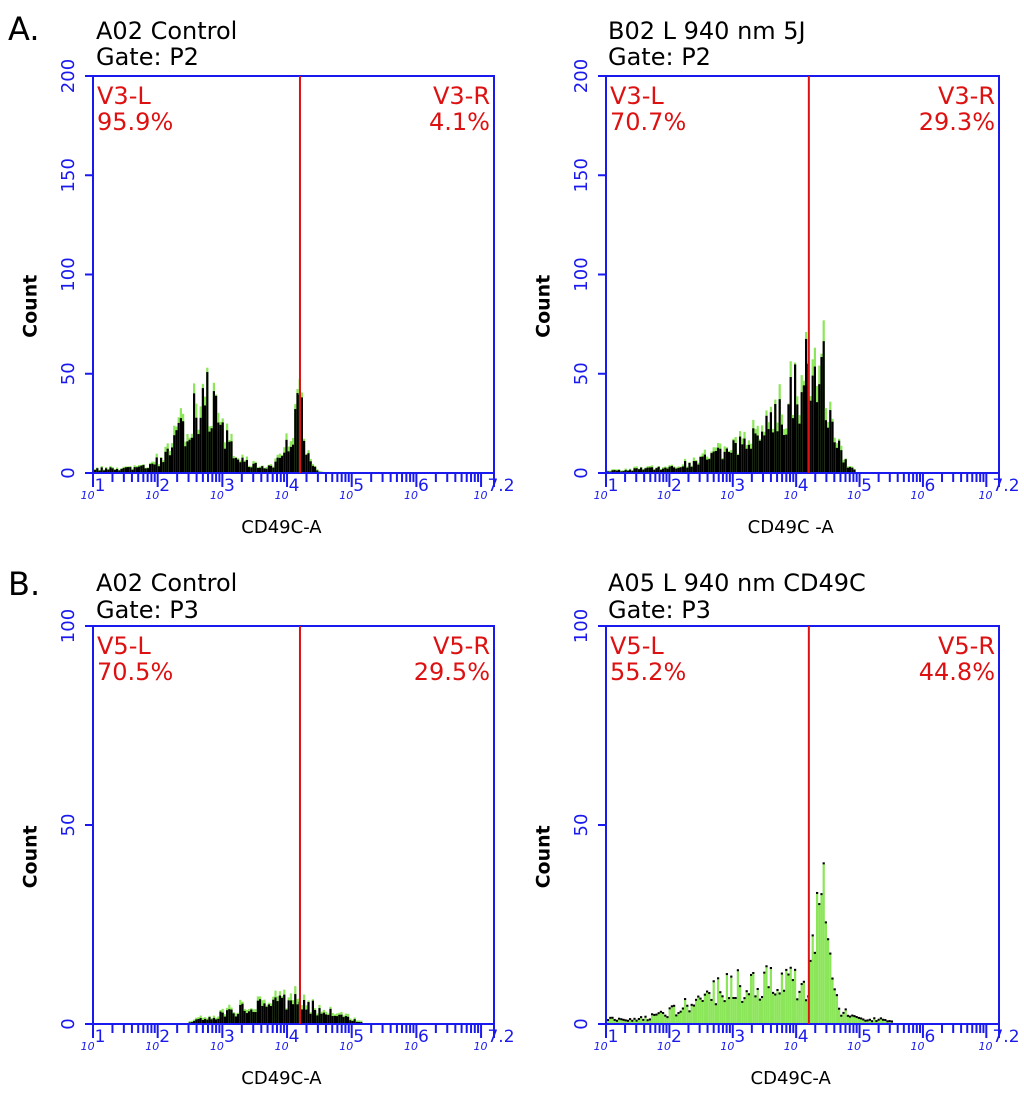 The width and height of the screenshot is (1024, 1093). I want to click on y-tick-label: 50, so click(581, 825).